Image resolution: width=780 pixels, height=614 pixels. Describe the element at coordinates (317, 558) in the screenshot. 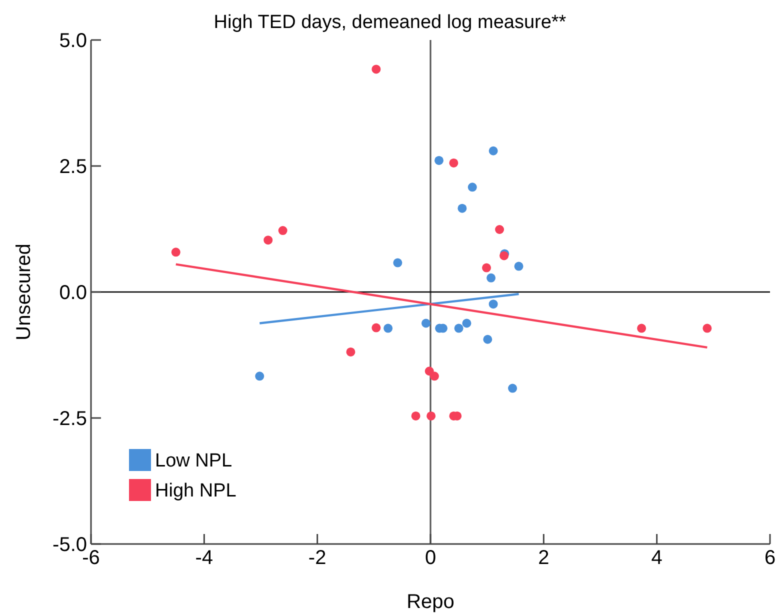

I see `x-tick-label: -2` at that location.